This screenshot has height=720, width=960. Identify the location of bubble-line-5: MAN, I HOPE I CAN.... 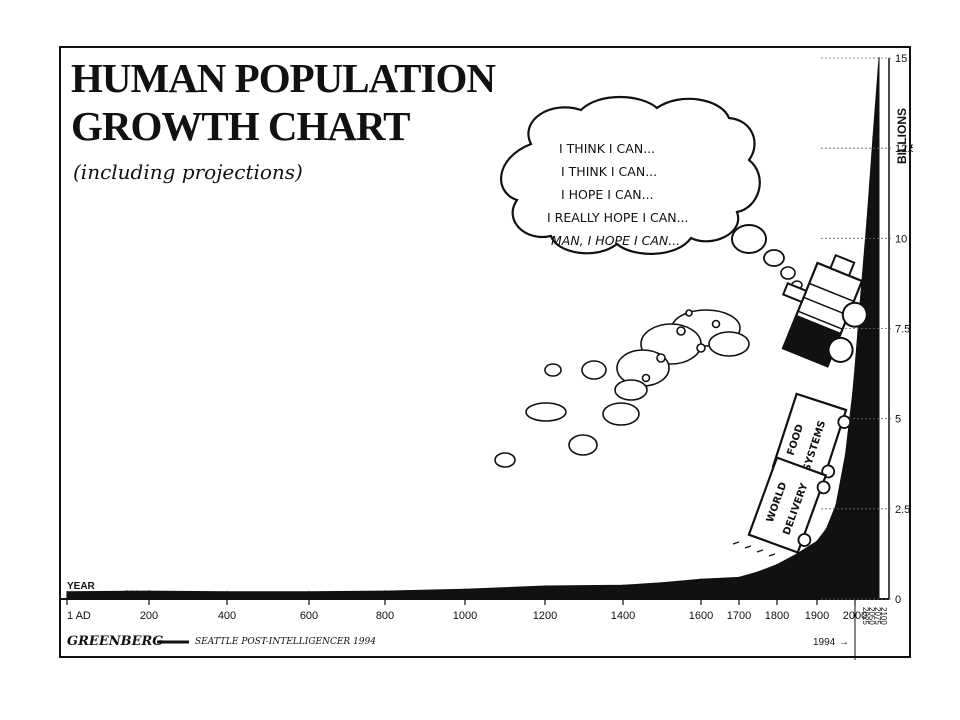
(615, 240).